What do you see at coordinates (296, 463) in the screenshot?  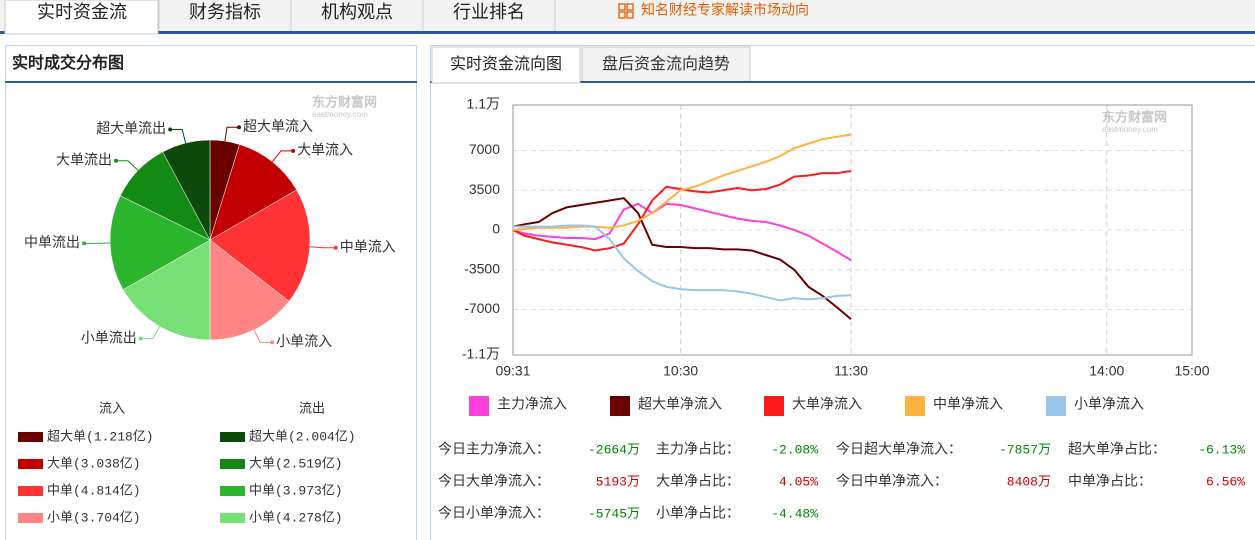 I see `legend-label: 大单(2.519亿)` at bounding box center [296, 463].